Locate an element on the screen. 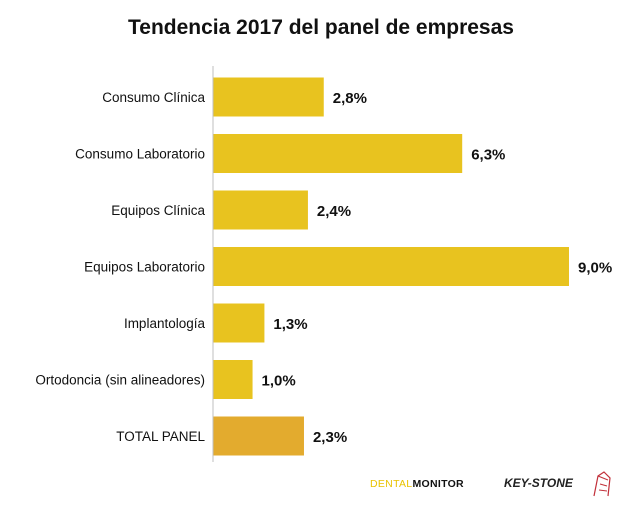  value-label-0: 2,8% is located at coordinates (350, 98).